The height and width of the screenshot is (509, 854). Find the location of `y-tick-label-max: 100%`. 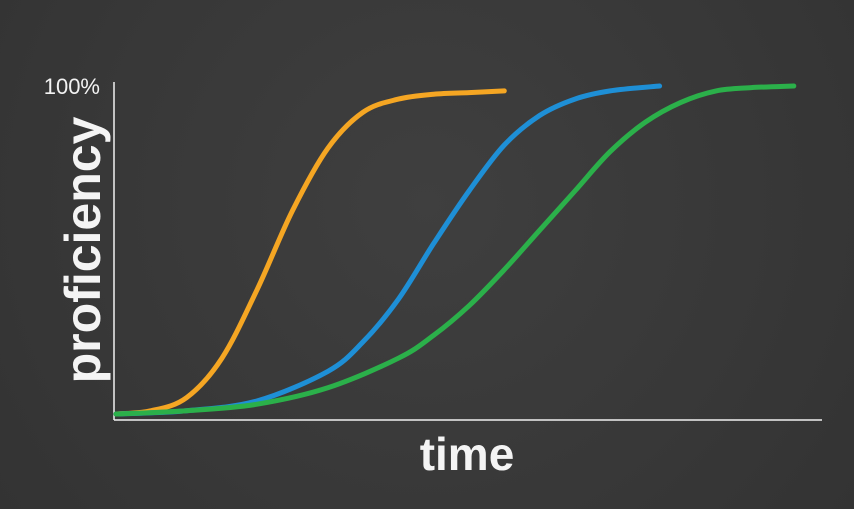

y-tick-label-max: 100% is located at coordinates (72, 86).